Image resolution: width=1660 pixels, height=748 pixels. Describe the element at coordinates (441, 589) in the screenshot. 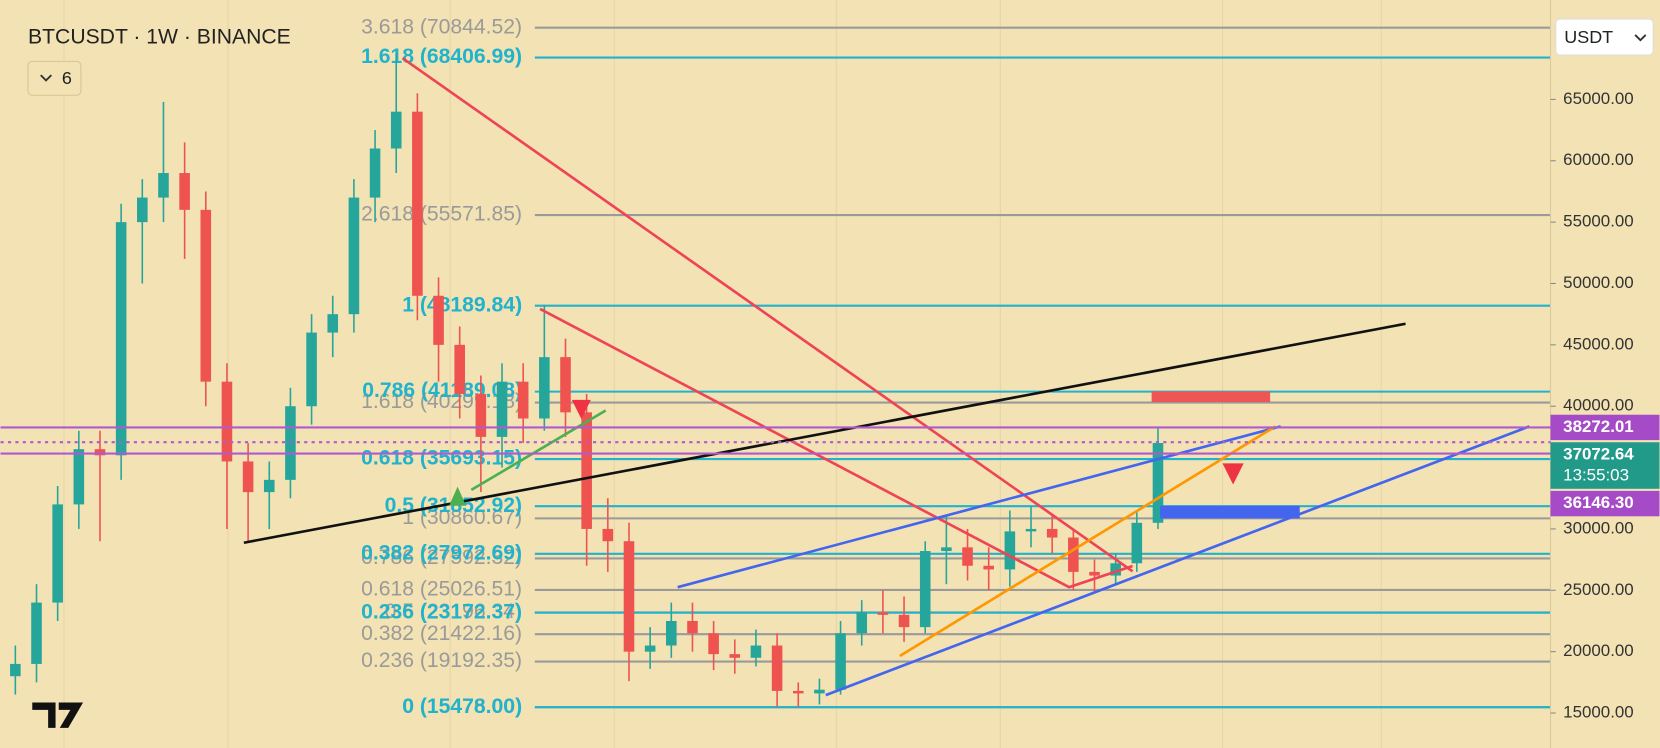

I see `fib-label: 0.618 (25026.51)` at that location.